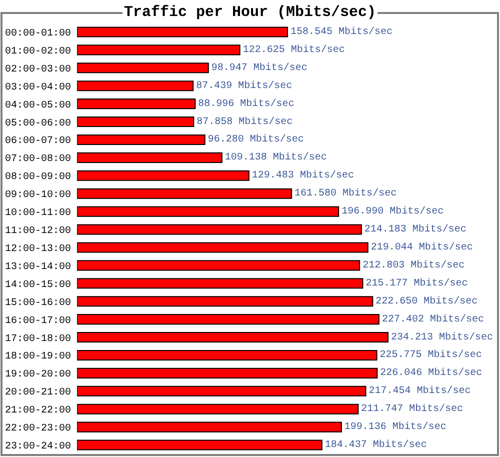  Describe the element at coordinates (415, 230) in the screenshot. I see `data-label: 214.183 Mbits/sec` at that location.